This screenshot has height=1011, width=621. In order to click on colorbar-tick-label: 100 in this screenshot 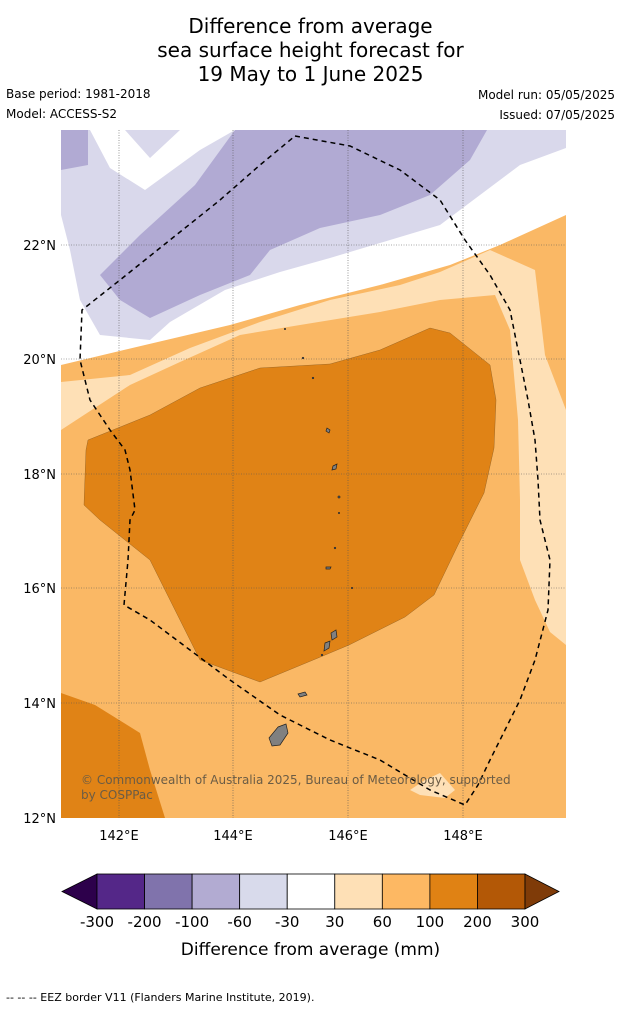, I will do `click(430, 922)`.